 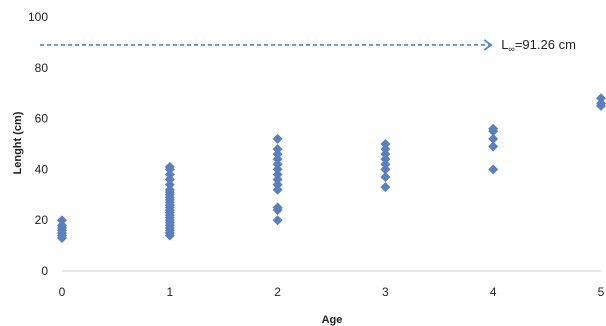 What do you see at coordinates (42, 220) in the screenshot?
I see `y-tick-label: 20` at bounding box center [42, 220].